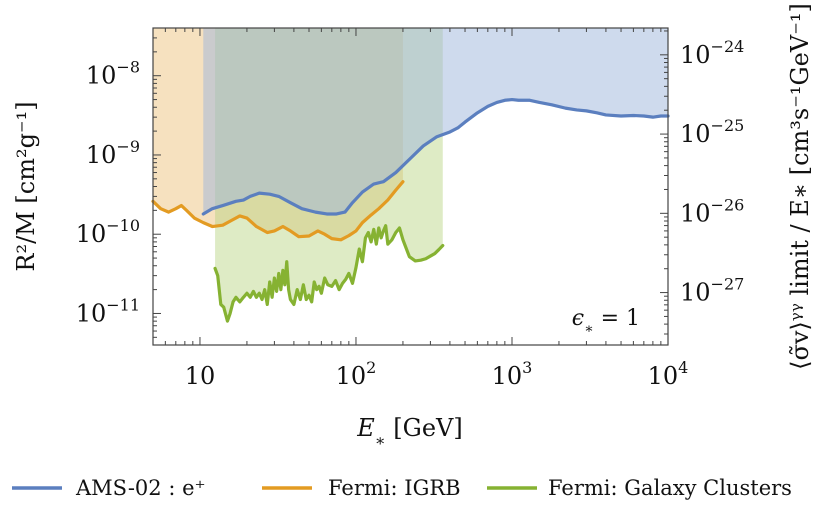 Image resolution: width=830 pixels, height=526 pixels. What do you see at coordinates (712, 53) in the screenshot?
I see `y-tick-label-right: 10−24` at bounding box center [712, 53].